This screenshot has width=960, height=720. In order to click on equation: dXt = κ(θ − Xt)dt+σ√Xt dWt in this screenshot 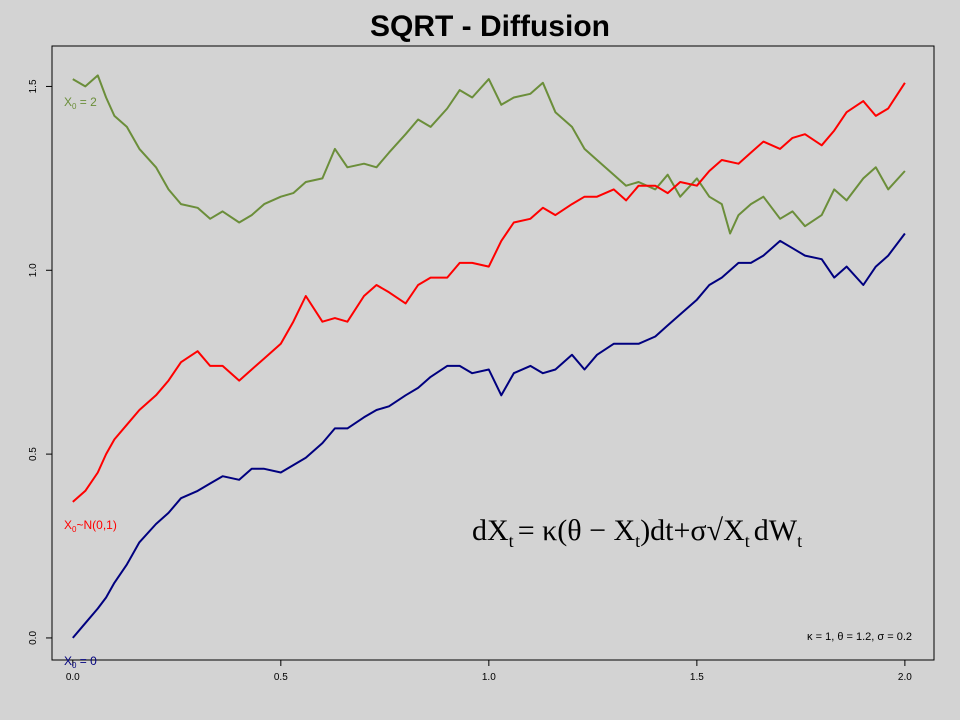, I will do `click(637, 532)`.